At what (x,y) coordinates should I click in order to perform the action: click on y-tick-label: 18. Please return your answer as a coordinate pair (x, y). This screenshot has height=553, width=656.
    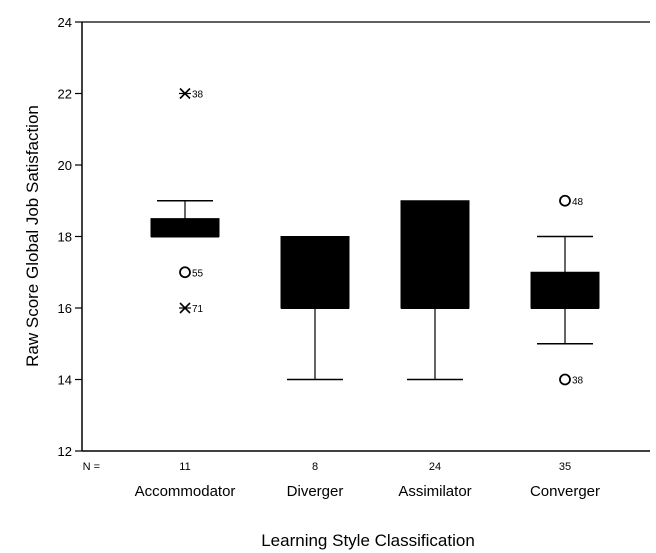
    Looking at the image, I should click on (65, 237).